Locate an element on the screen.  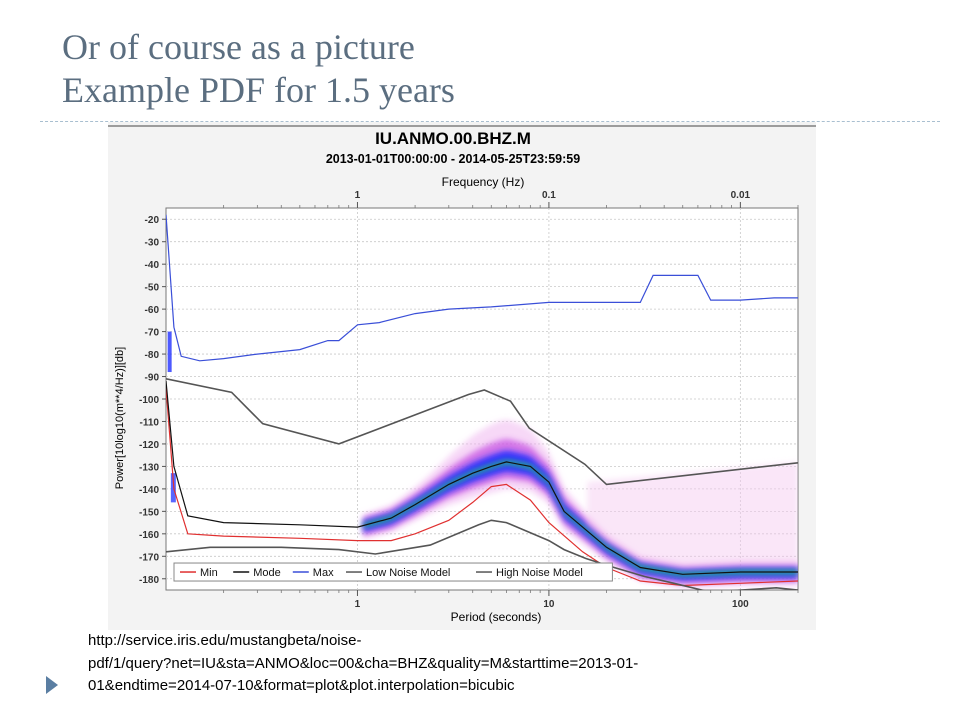
pdf-short-period-spike is located at coordinates (169, 352).